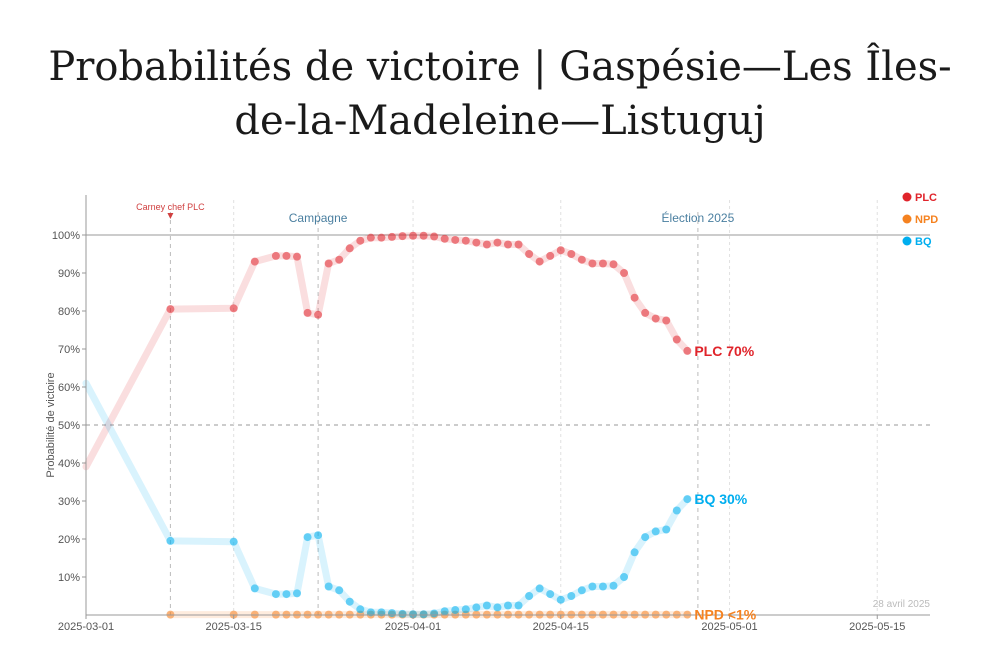 The width and height of the screenshot is (1000, 660). Describe the element at coordinates (724, 351) in the screenshot. I see `end-label-plc: PLC 70%` at that location.